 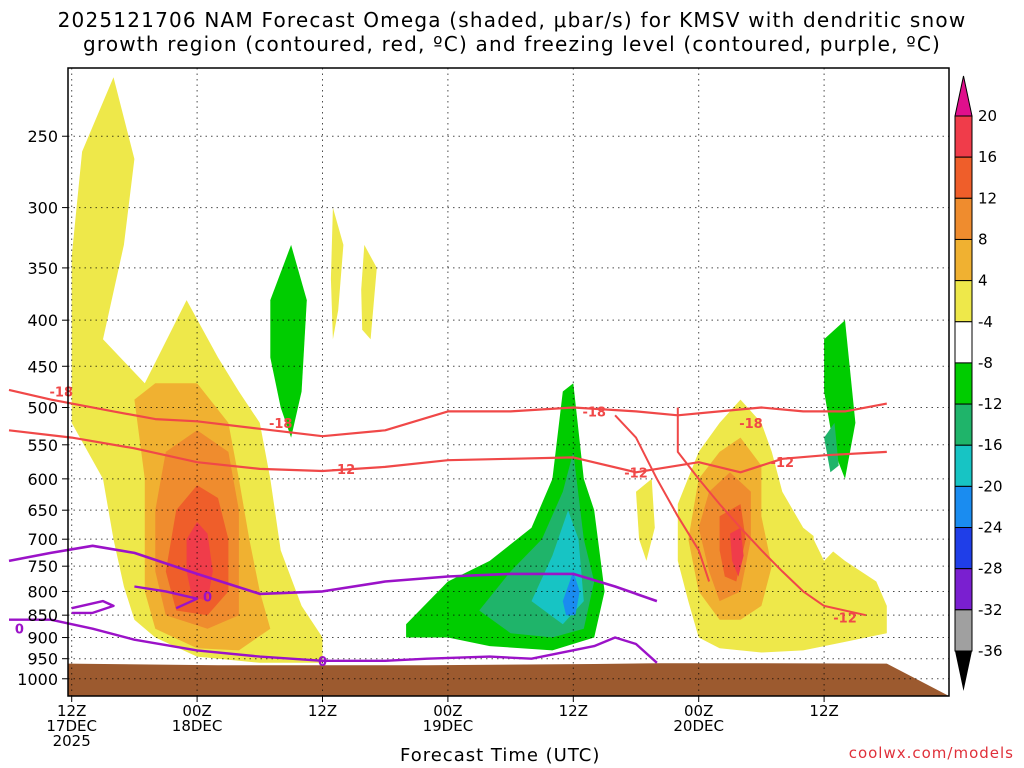 What do you see at coordinates (987, 198) in the screenshot?
I see `colorbar-label-2: 12` at bounding box center [987, 198].